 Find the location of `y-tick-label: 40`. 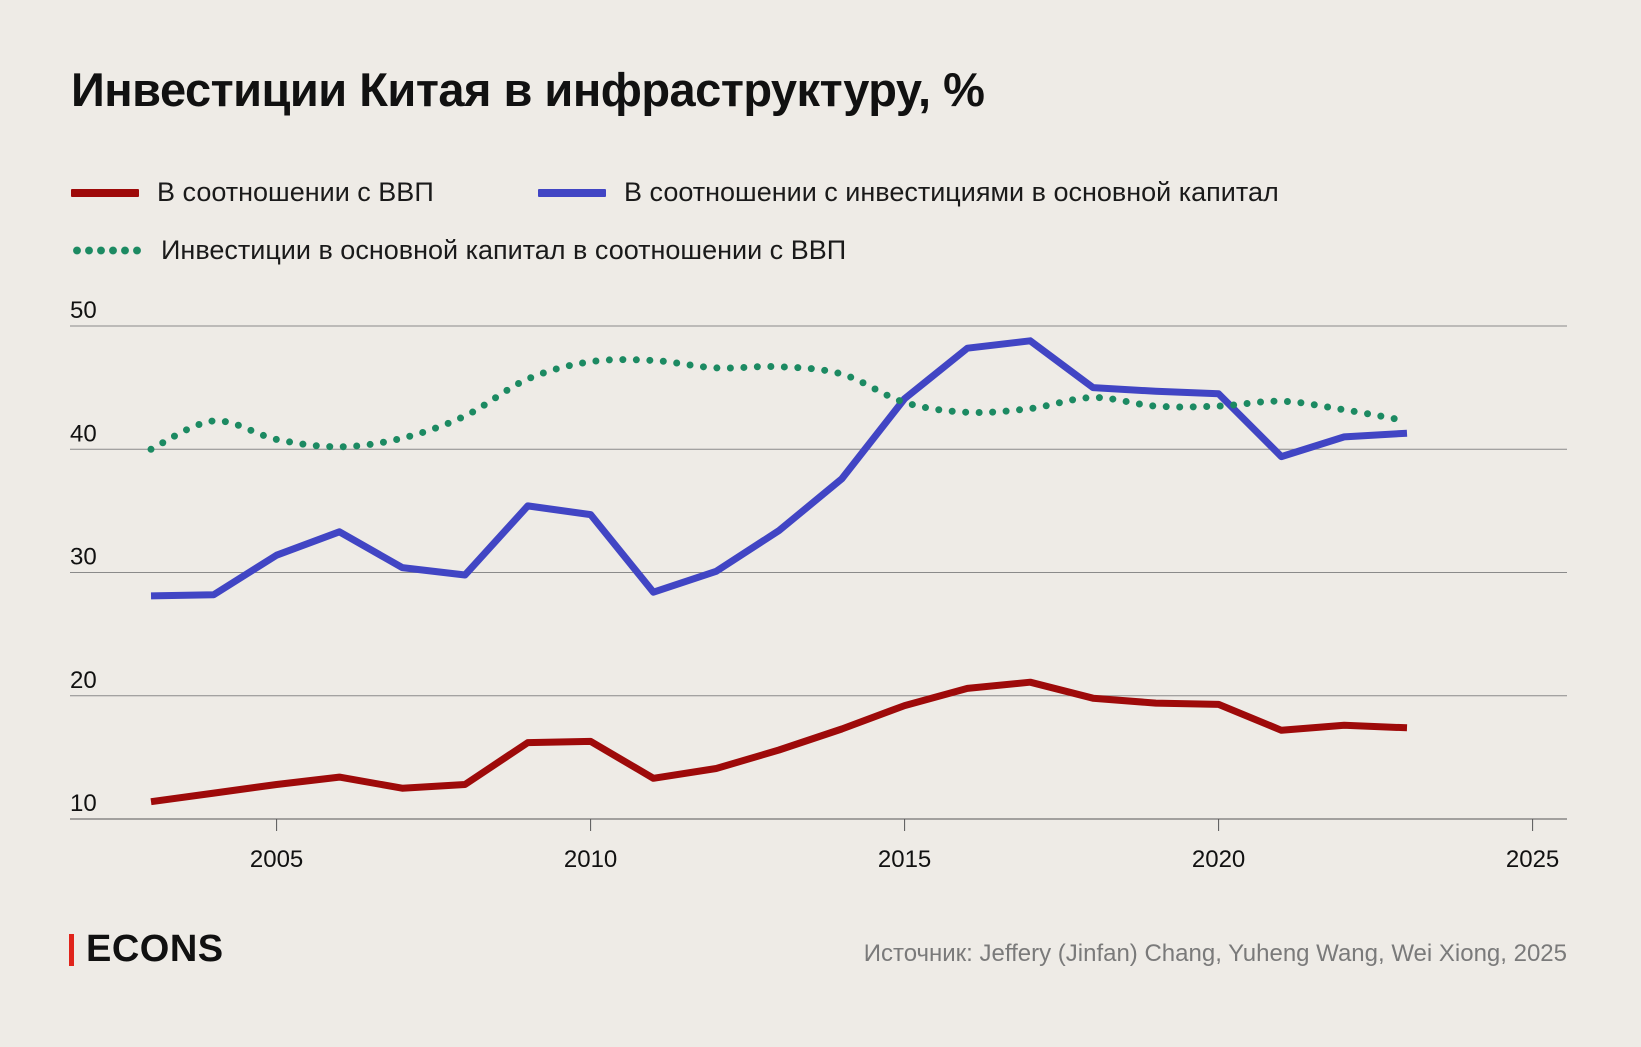

y-tick-label: 40 is located at coordinates (83, 433).